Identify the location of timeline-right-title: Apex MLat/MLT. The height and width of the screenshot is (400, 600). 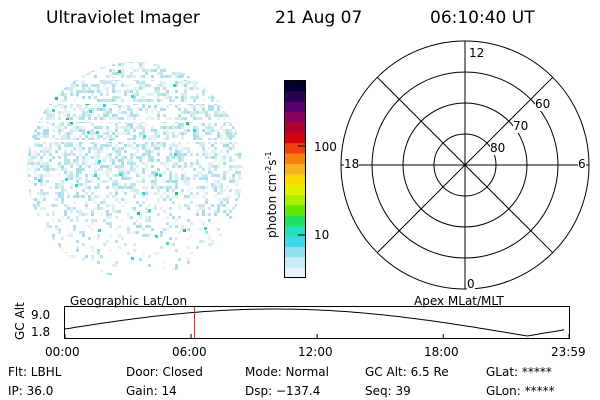
(459, 301).